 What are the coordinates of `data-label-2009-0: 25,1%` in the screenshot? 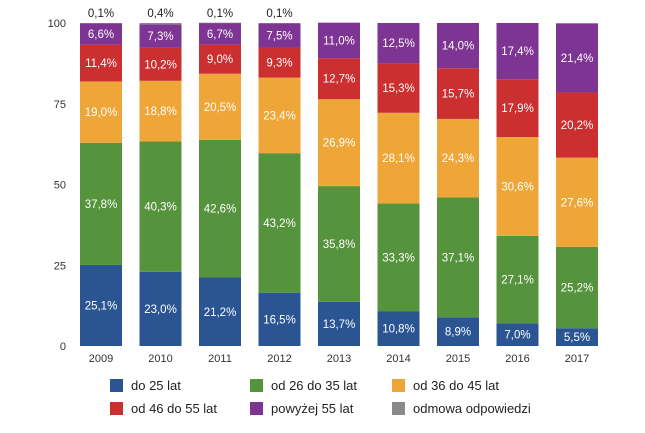 It's located at (101, 306).